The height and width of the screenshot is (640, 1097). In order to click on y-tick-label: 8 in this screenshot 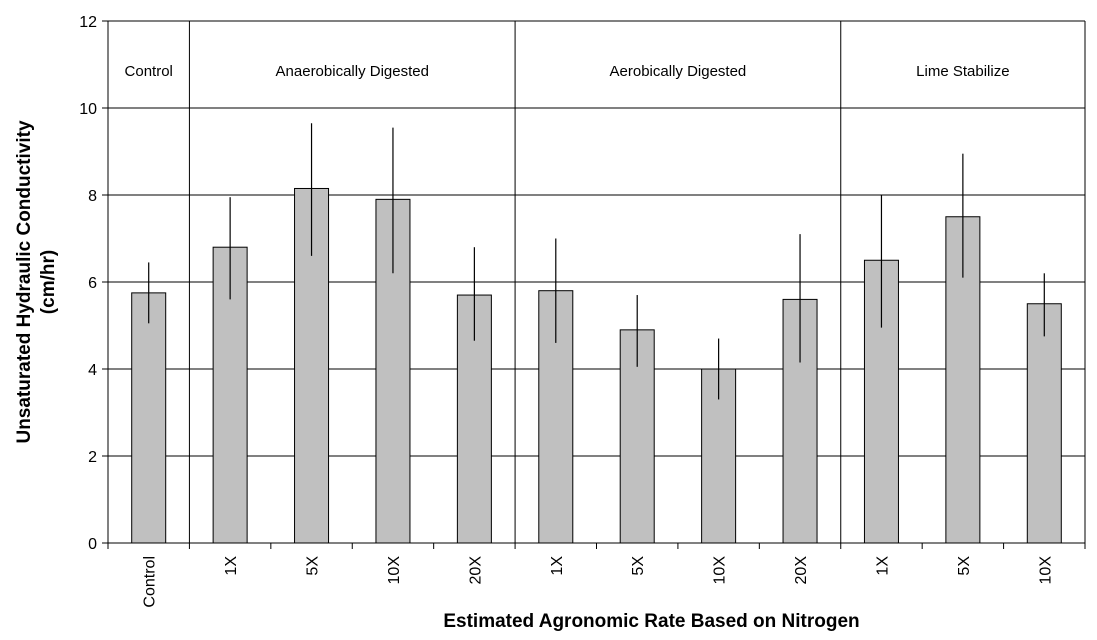, I will do `click(92, 196)`.